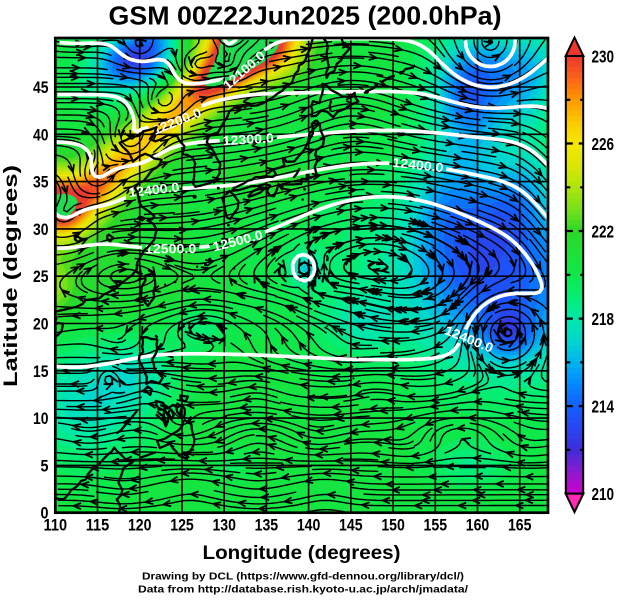 This screenshot has width=619, height=610. What do you see at coordinates (41, 229) in the screenshot?
I see `svg-text: 30` at bounding box center [41, 229].